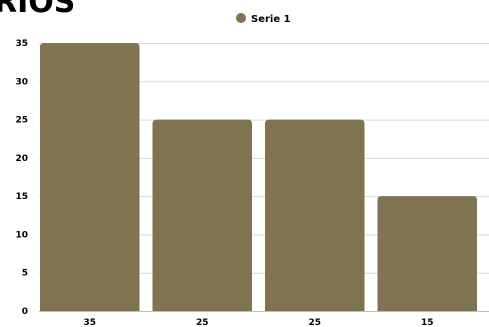 The height and width of the screenshot is (327, 489). What do you see at coordinates (37, 10) in the screenshot?
I see `chart-title: RIOS` at bounding box center [37, 10].